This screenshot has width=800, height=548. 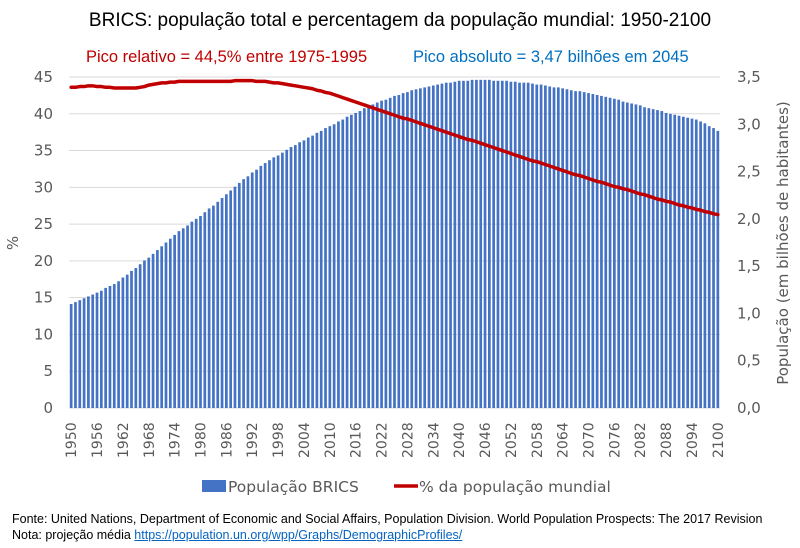 I want to click on y-left-tick-label: 15, so click(x=43, y=298).